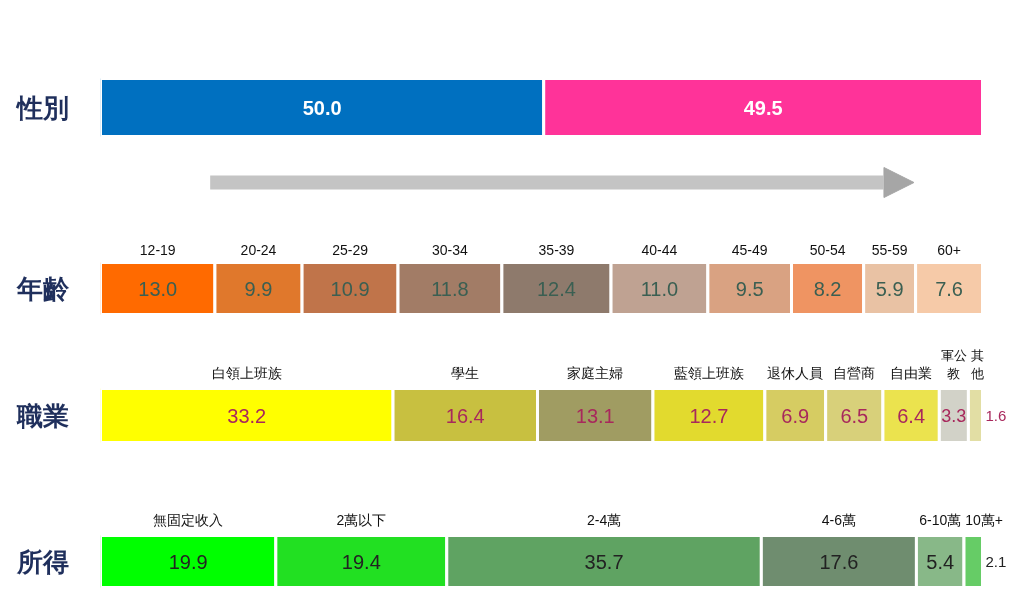 The width and height of the screenshot is (1024, 590). I want to click on series-label: 無固定收入, so click(188, 519).